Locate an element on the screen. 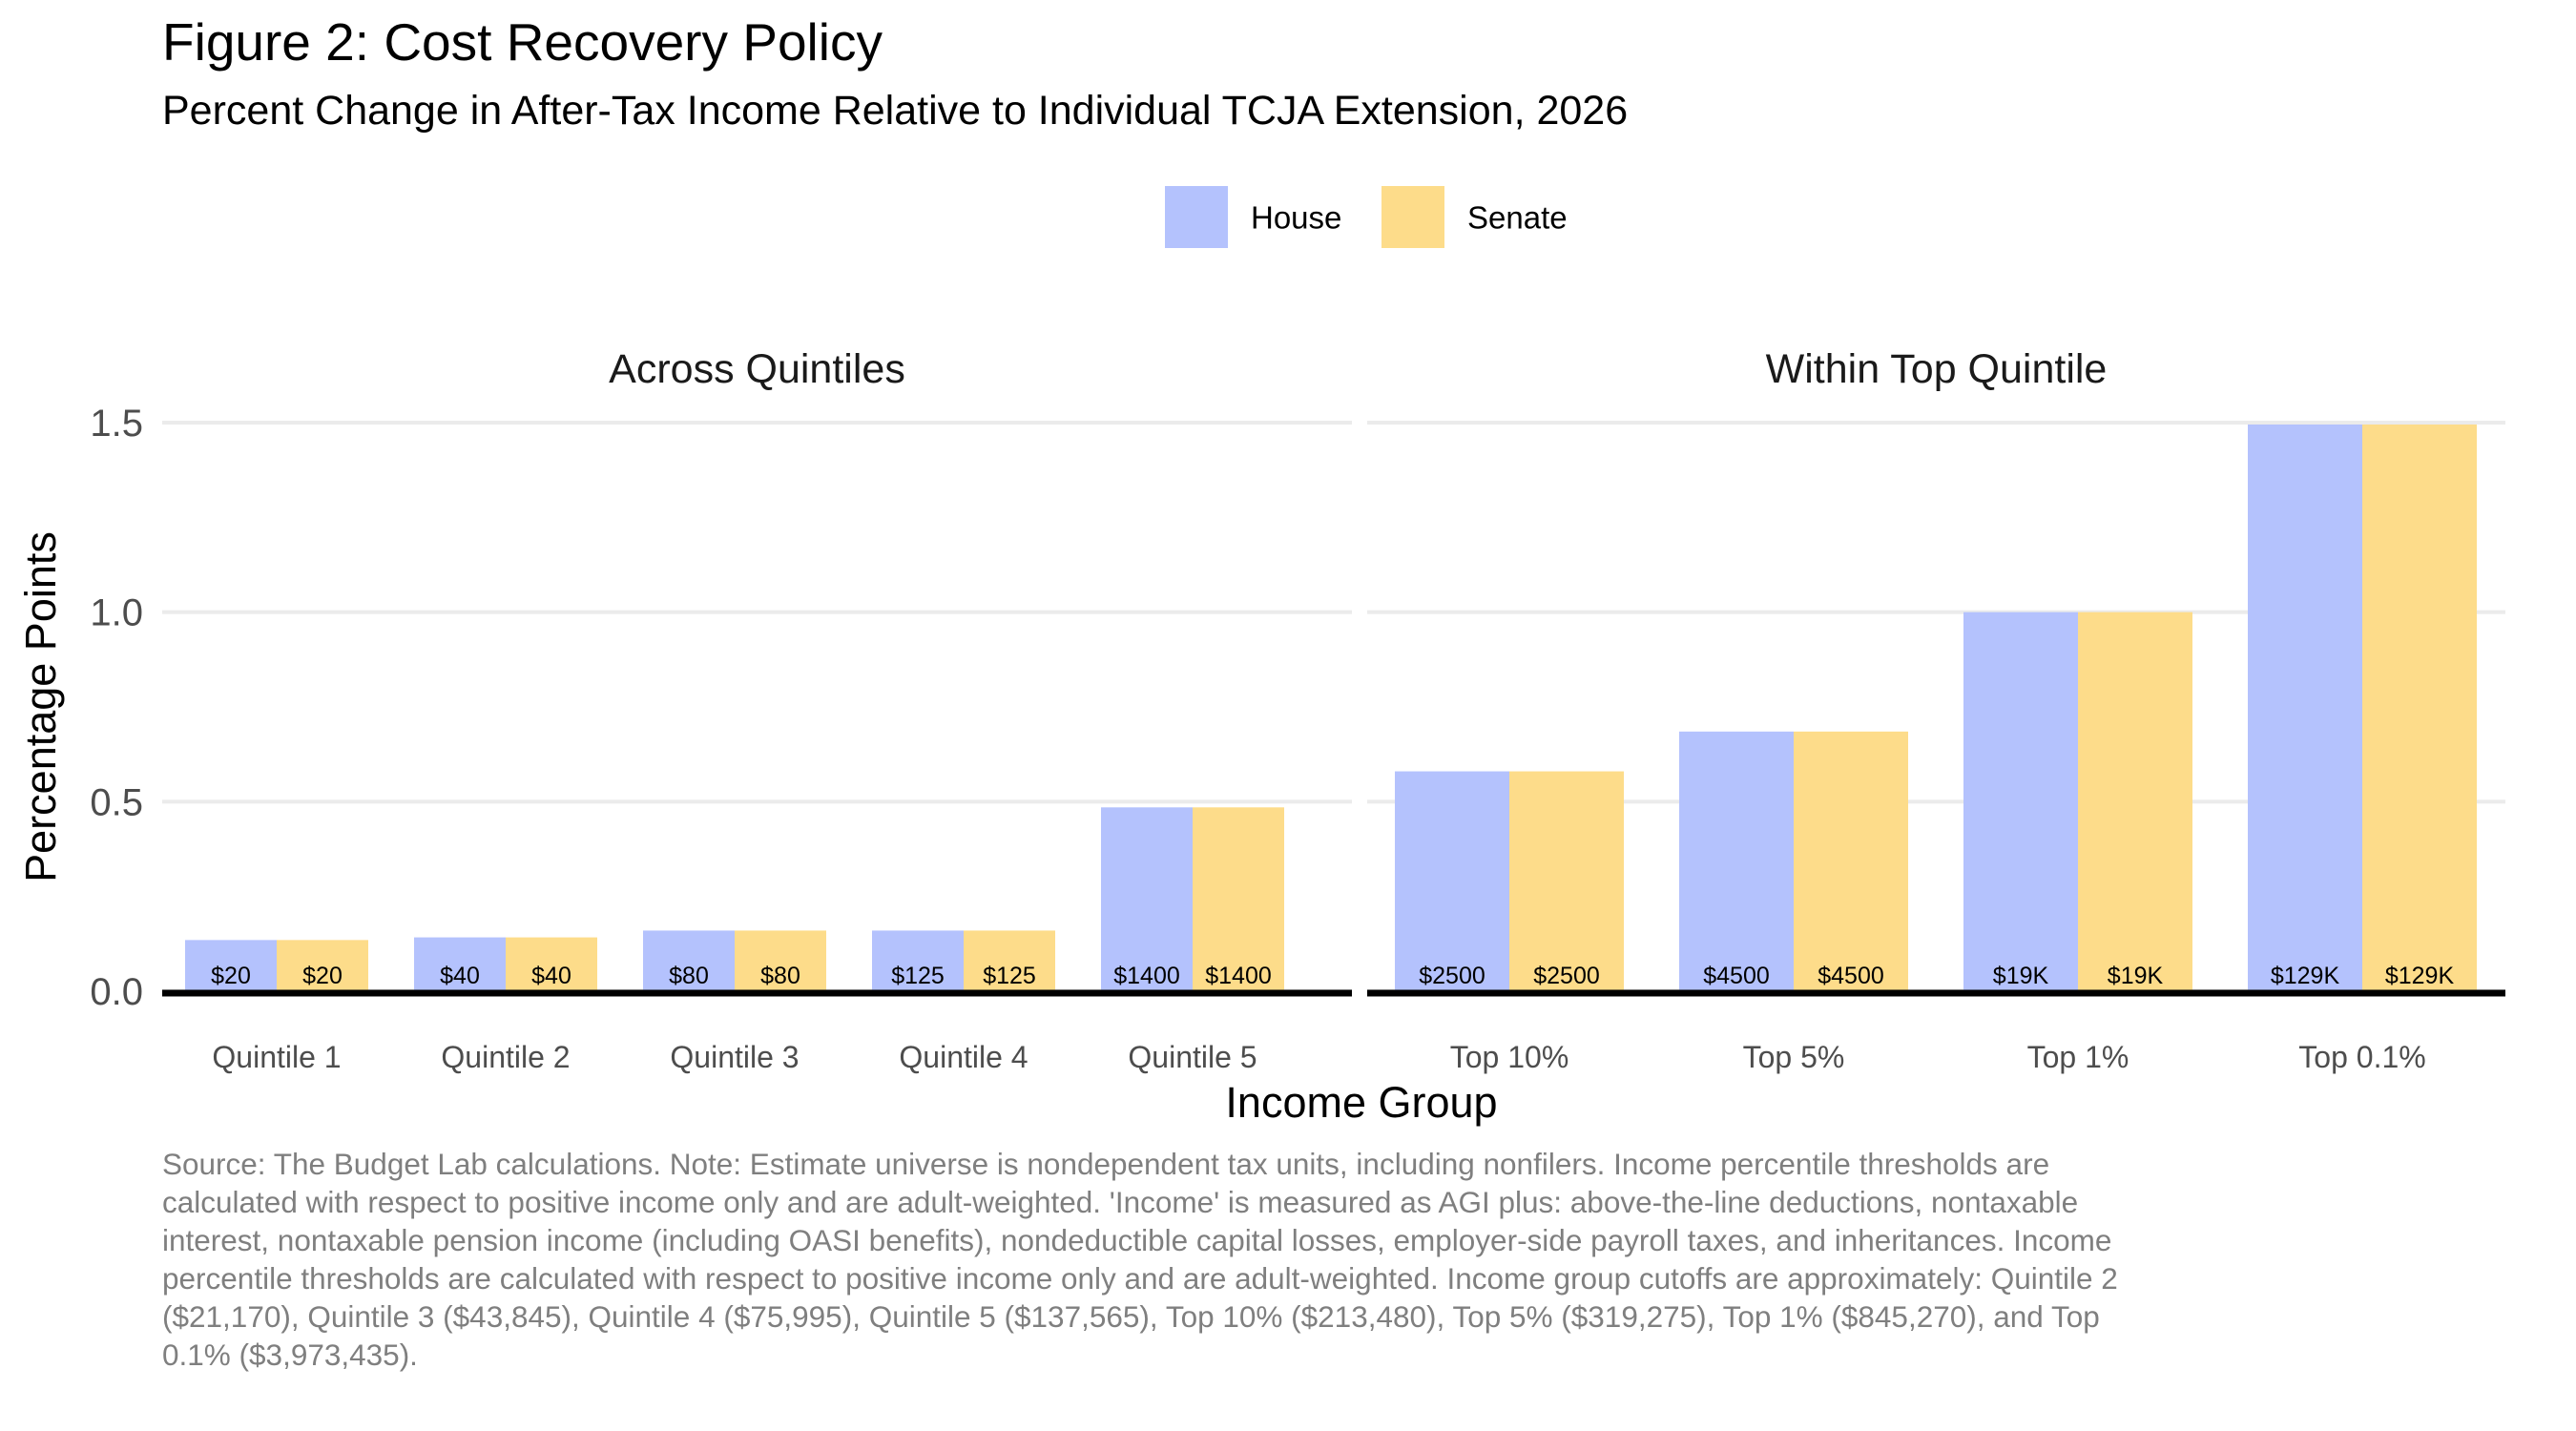 The height and width of the screenshot is (1431, 2576). y-tick-label: 1.5 is located at coordinates (116, 424).